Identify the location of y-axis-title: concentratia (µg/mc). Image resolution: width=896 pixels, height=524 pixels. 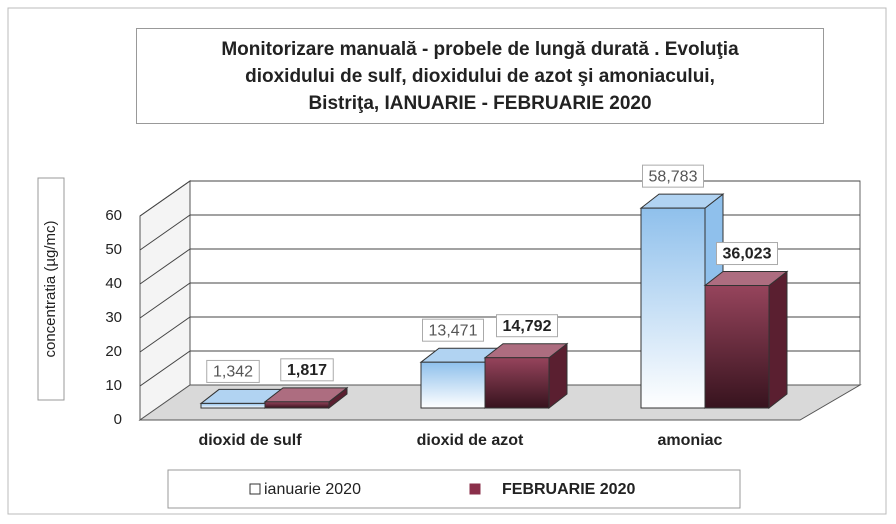
(50, 288).